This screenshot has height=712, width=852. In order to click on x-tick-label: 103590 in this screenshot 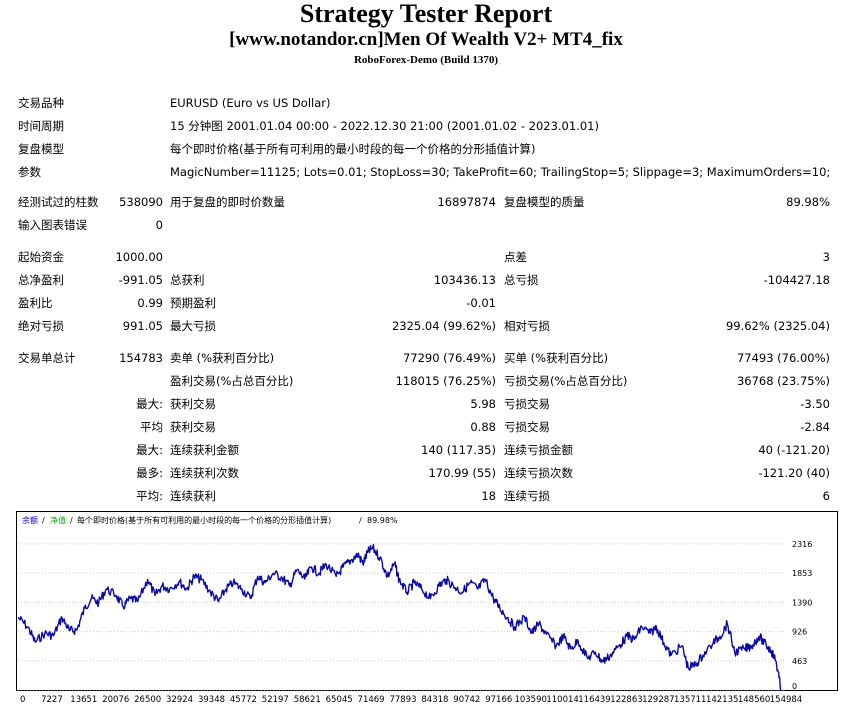, I will do `click(530, 700)`.